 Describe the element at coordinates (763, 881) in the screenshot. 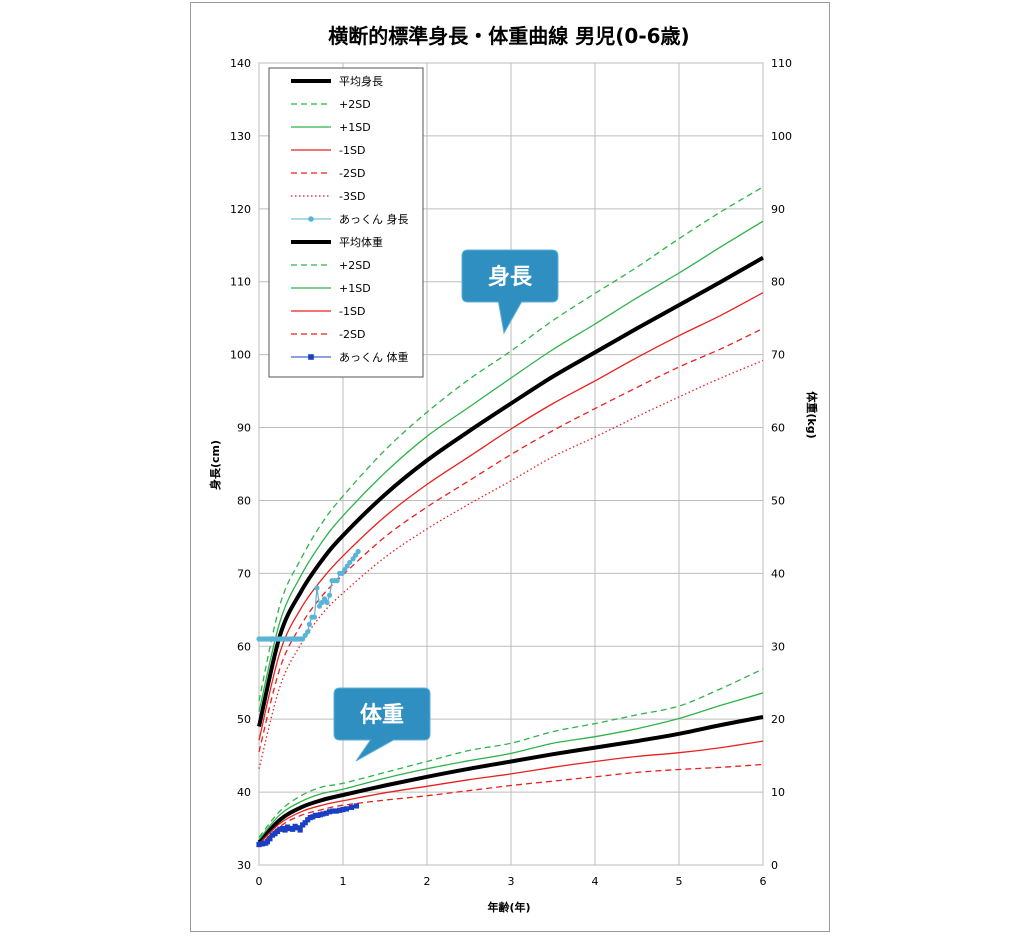

I see `x-tick-label: 6` at that location.